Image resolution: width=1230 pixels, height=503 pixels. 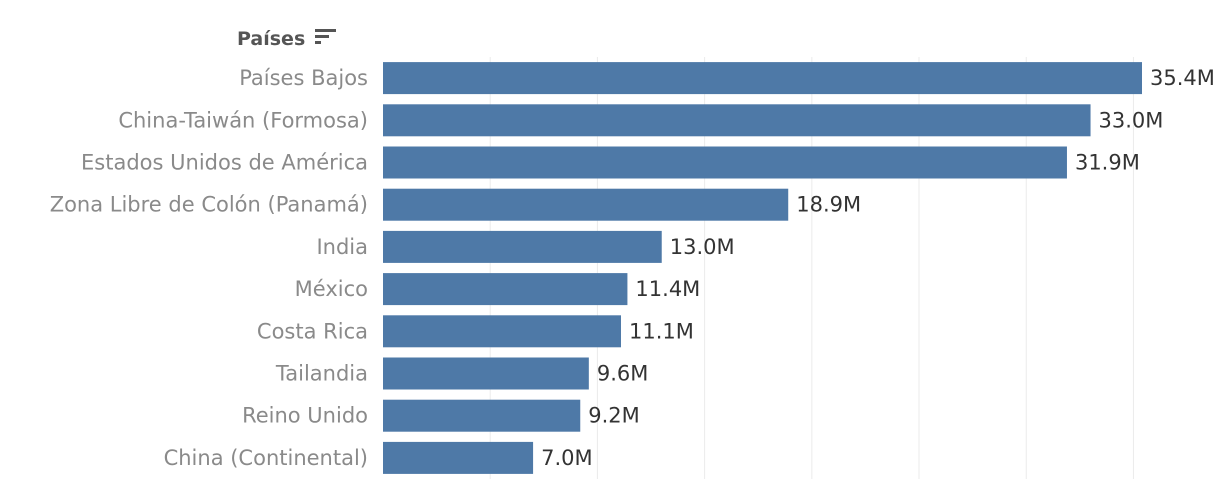 What do you see at coordinates (1131, 120) in the screenshot?
I see `data-label: 33.0M` at bounding box center [1131, 120].